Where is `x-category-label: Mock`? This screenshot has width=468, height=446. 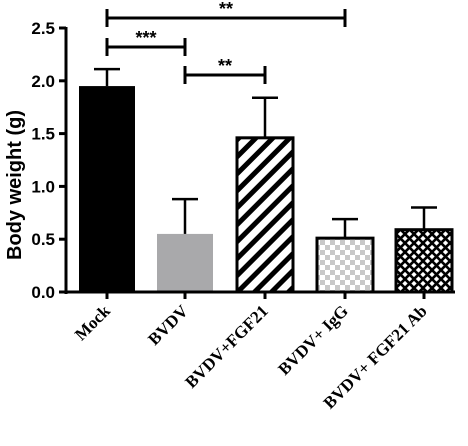 x-category-label: Mock is located at coordinates (92, 322).